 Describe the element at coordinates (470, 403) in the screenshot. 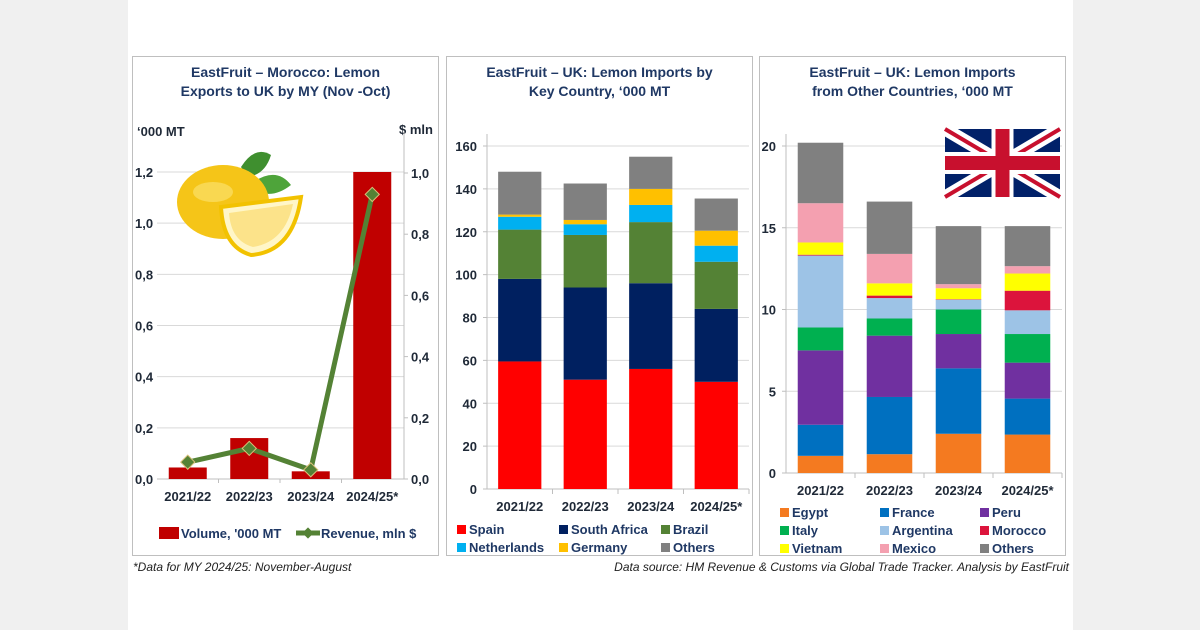

I see `y-axis-tick-label: 40` at that location.